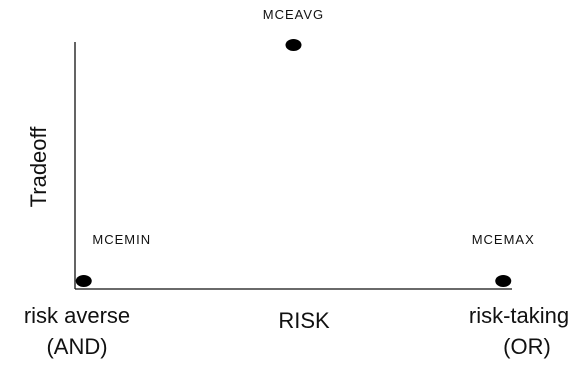 This screenshot has height=367, width=585. What do you see at coordinates (76, 346) in the screenshot?
I see `x-tick-left-line2: (AND)` at bounding box center [76, 346].